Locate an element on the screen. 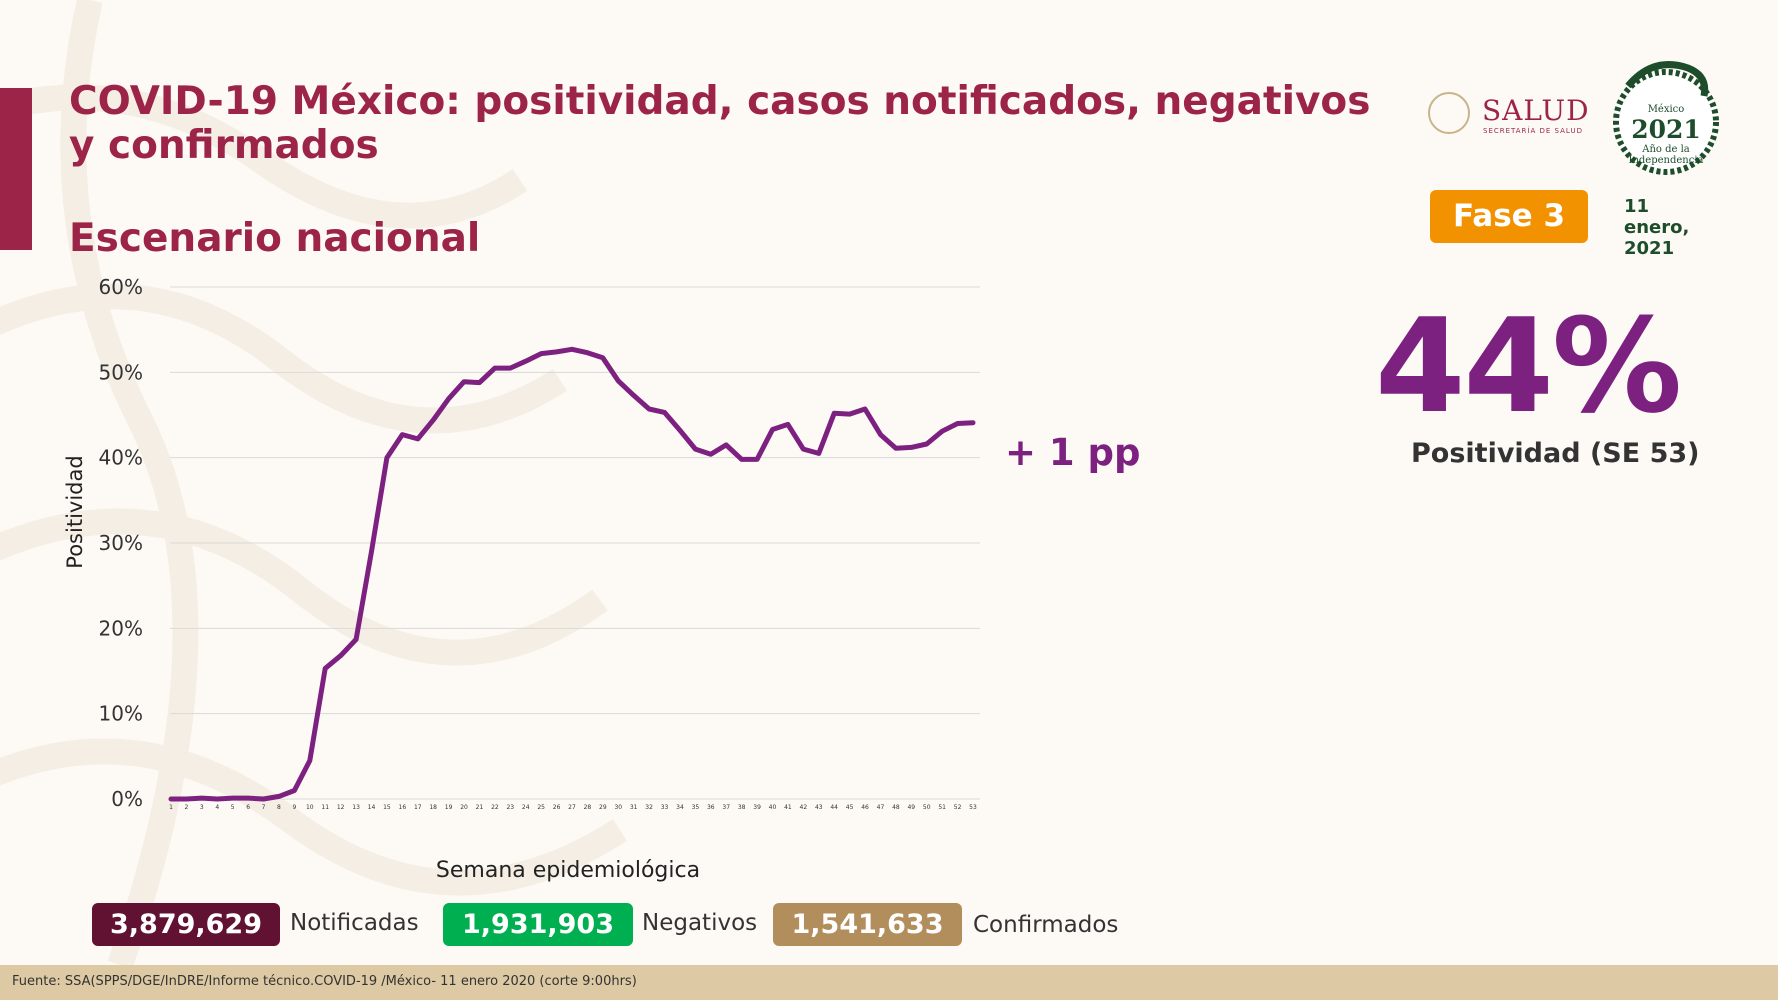 The width and height of the screenshot is (1778, 1000). x-tick-label: 3 is located at coordinates (202, 807).